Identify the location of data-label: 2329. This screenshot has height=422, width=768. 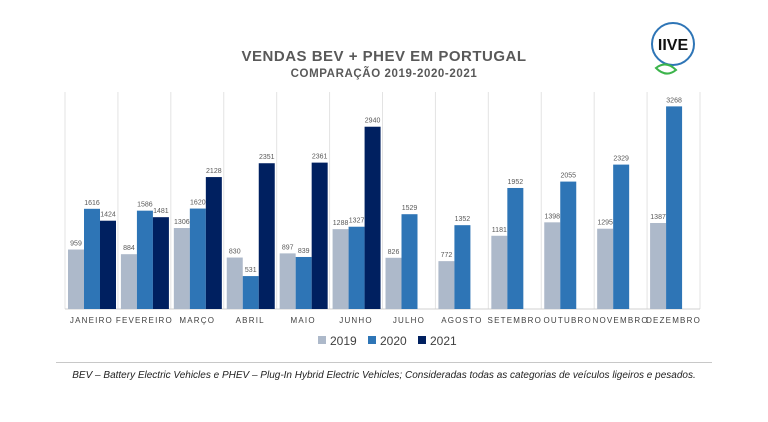
(621, 159).